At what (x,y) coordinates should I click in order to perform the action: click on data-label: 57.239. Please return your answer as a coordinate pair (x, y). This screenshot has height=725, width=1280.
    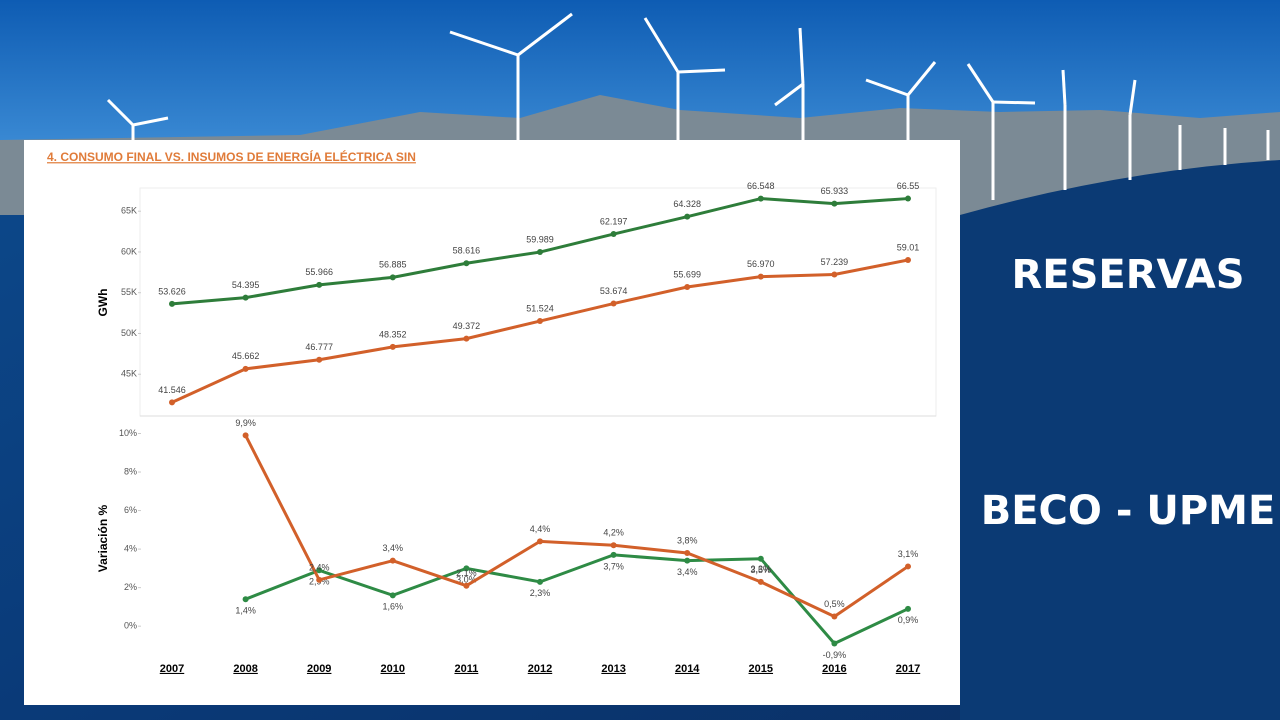
    Looking at the image, I should click on (835, 262).